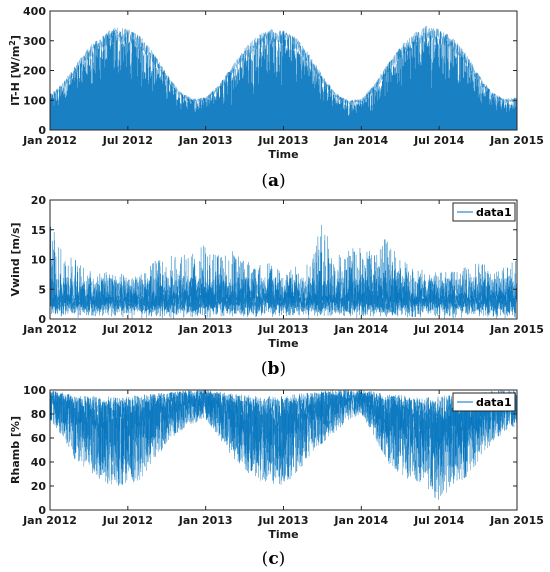 This screenshot has height=572, width=550. I want to click on y-tick-label: 80, so click(39, 414).